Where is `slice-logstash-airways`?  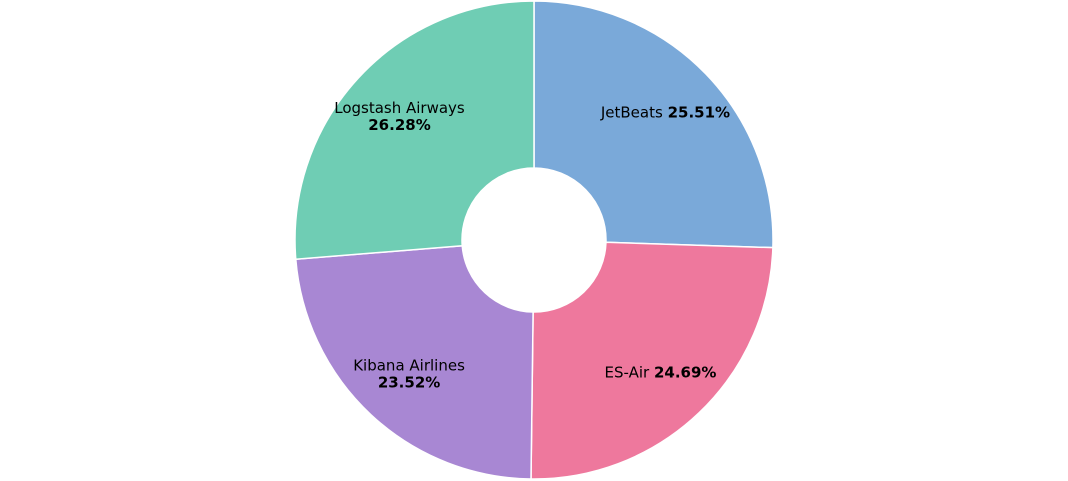 slice-logstash-airways is located at coordinates (414, 130).